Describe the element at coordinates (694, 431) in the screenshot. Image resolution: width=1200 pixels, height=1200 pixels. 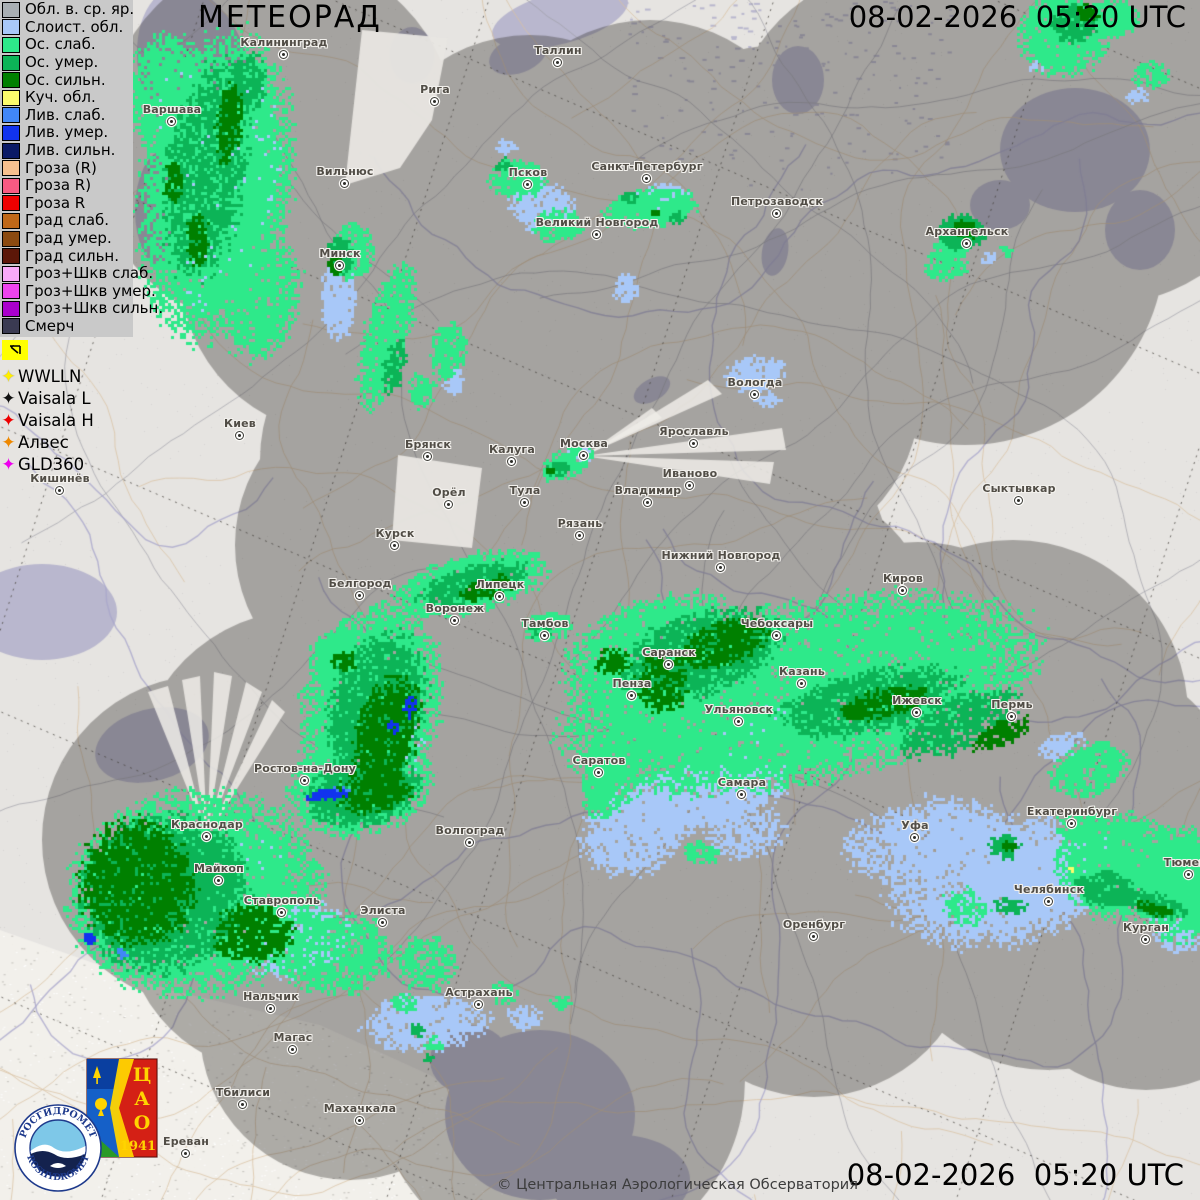
I see `city-label: Ярославль` at that location.